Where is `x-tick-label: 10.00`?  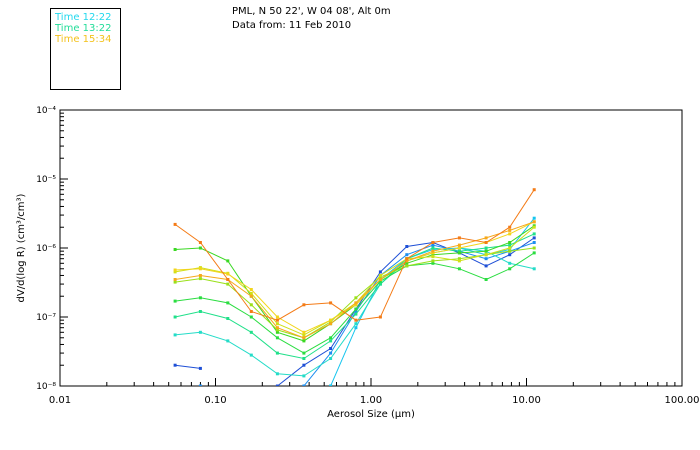 x-tick-label: 10.00 is located at coordinates (526, 400).